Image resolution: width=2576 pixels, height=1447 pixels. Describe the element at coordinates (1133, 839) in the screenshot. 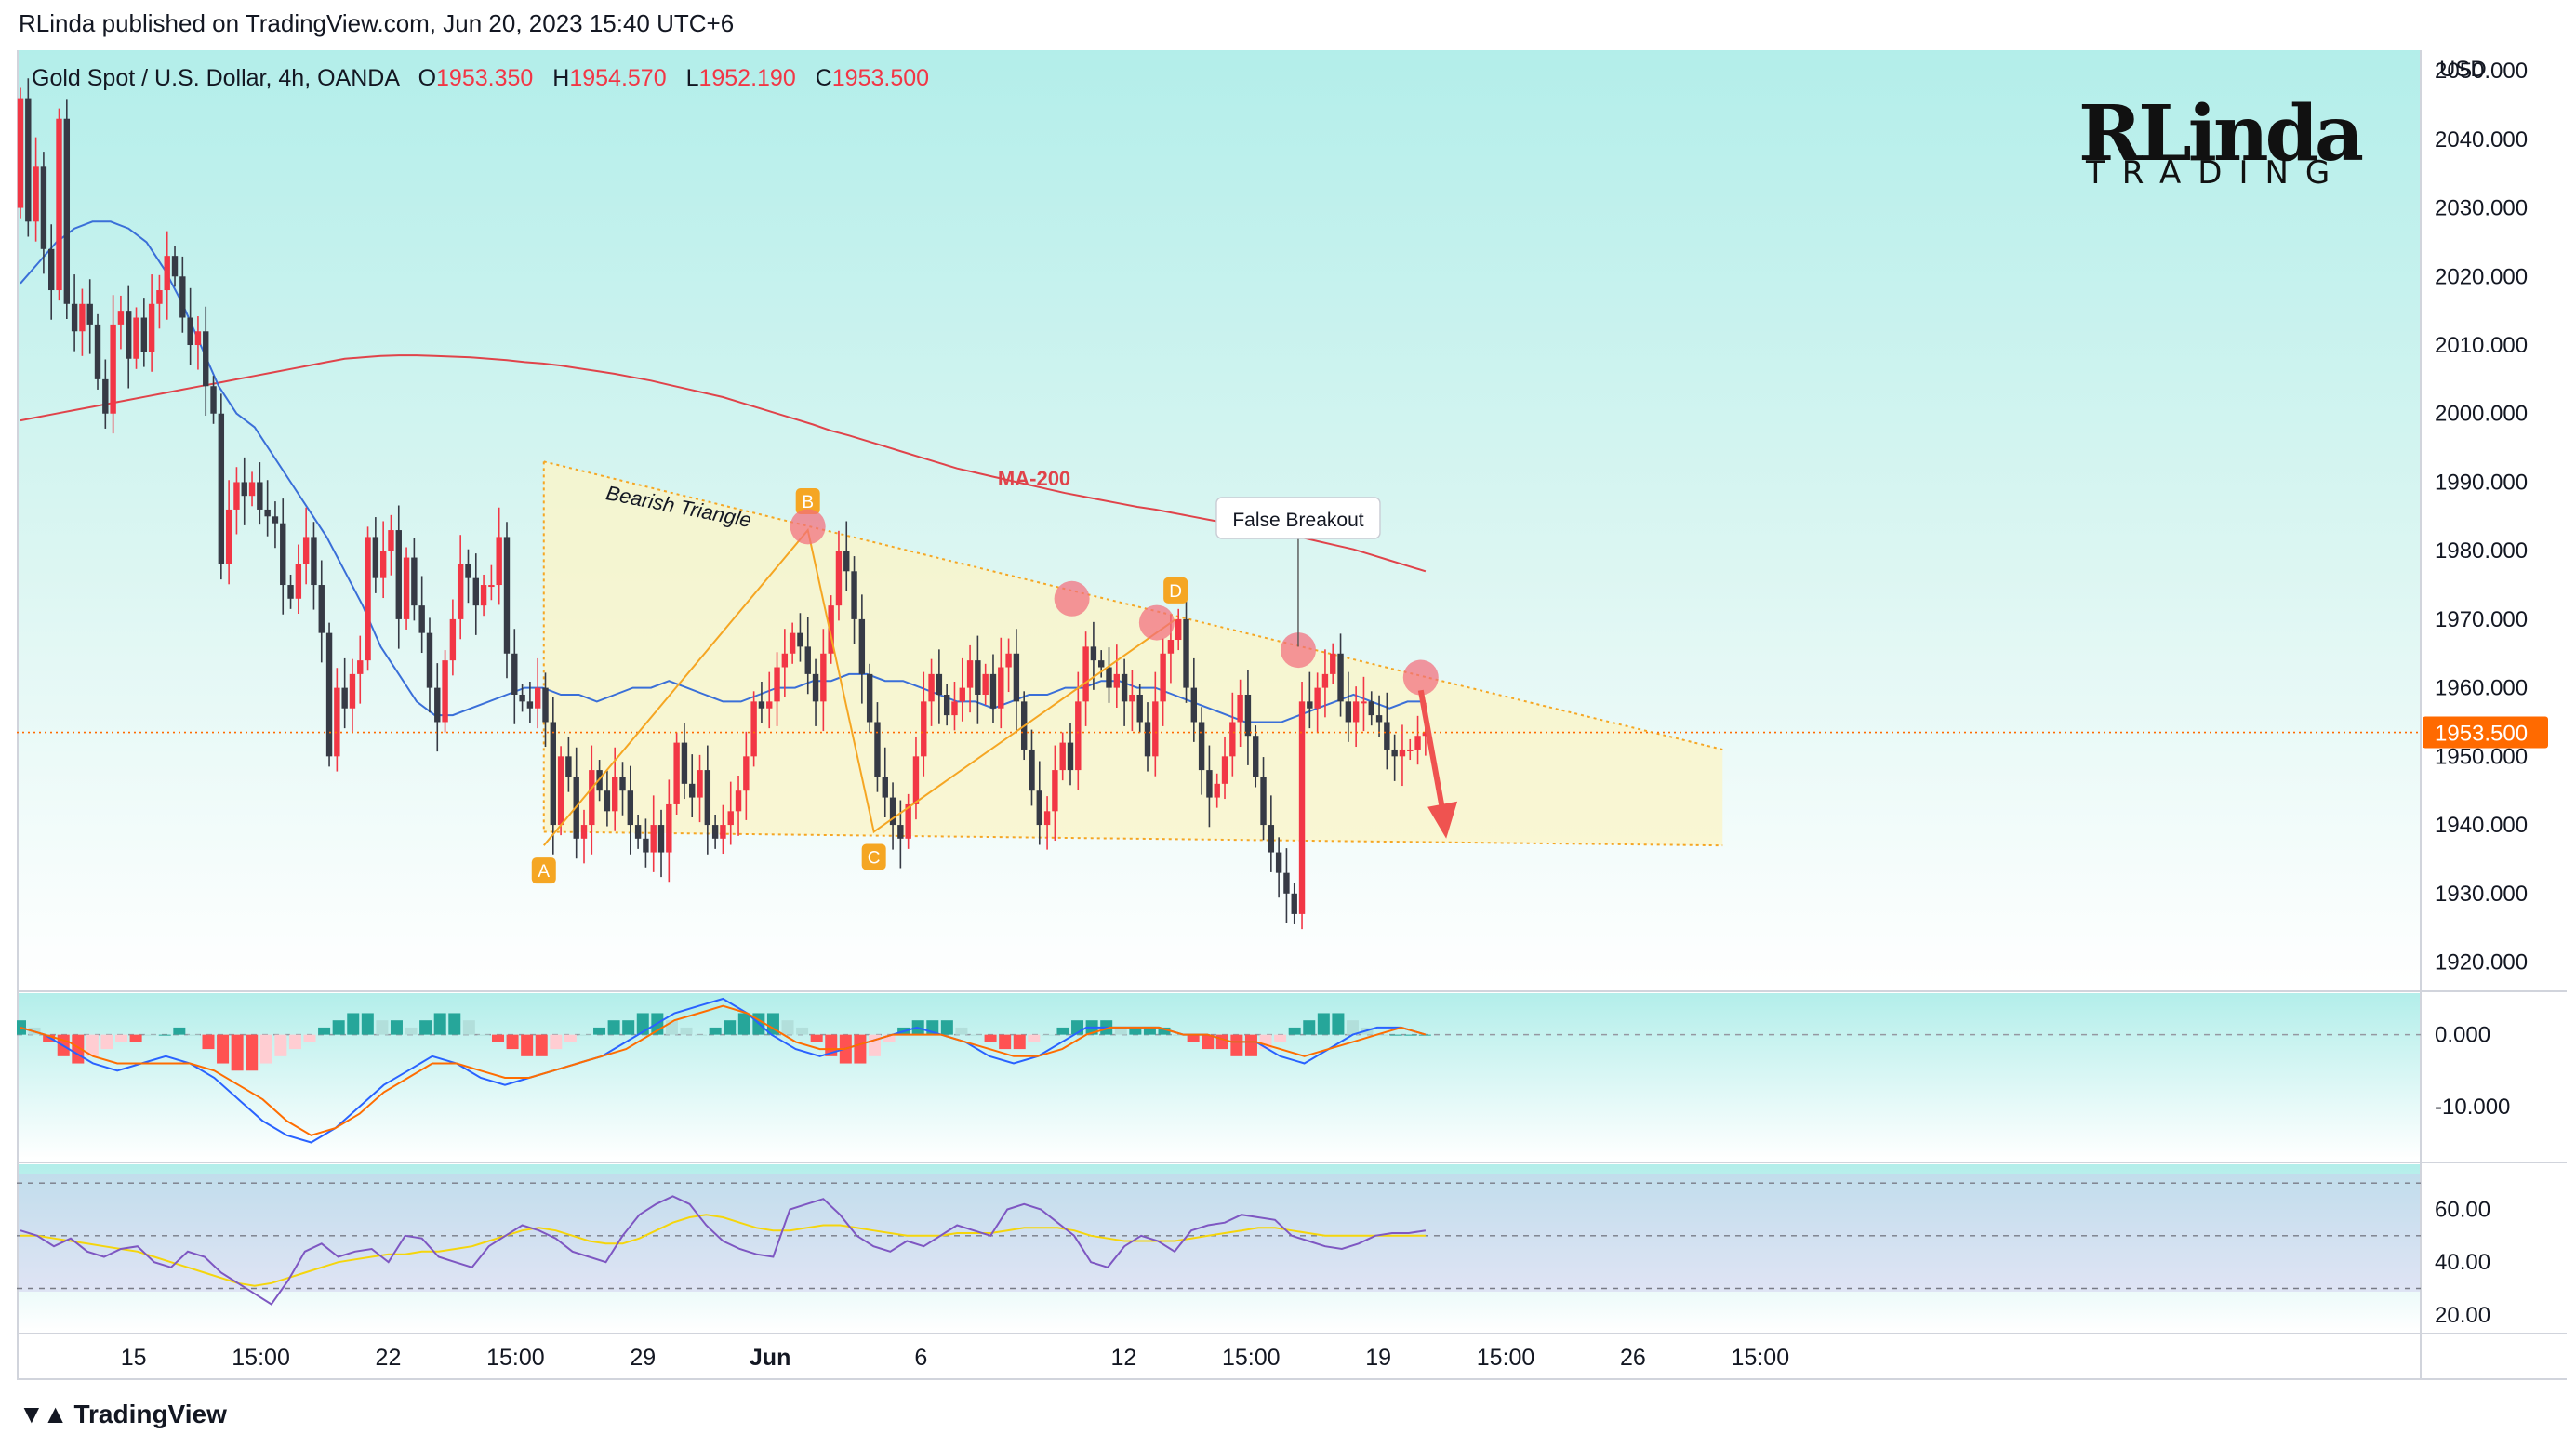

I see `triangle-lower-line` at that location.